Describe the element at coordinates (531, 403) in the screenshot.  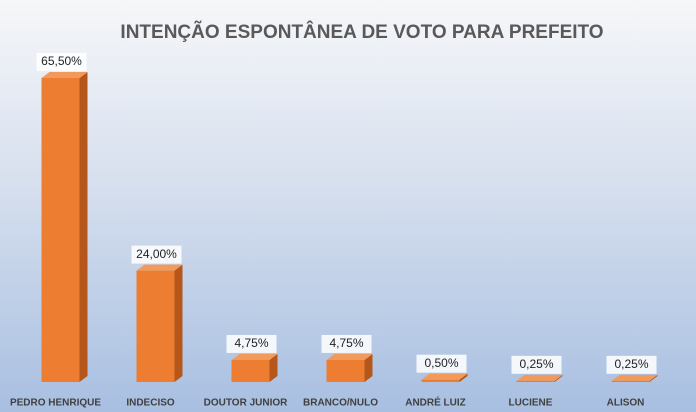
I see `x-tick-label: LUCIENE` at that location.